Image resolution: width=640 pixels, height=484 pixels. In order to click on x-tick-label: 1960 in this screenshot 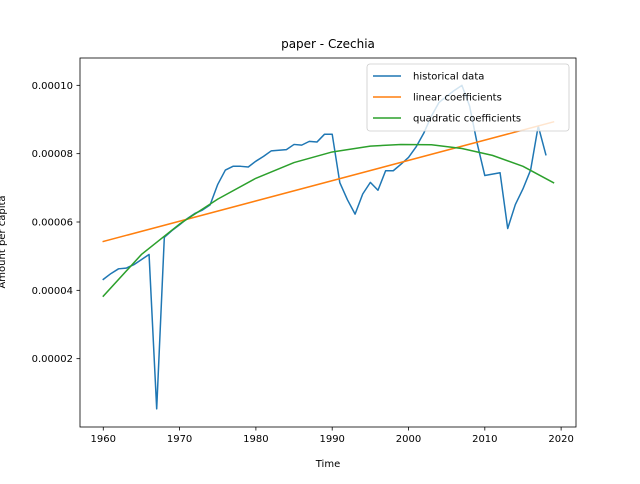, I will do `click(103, 439)`.